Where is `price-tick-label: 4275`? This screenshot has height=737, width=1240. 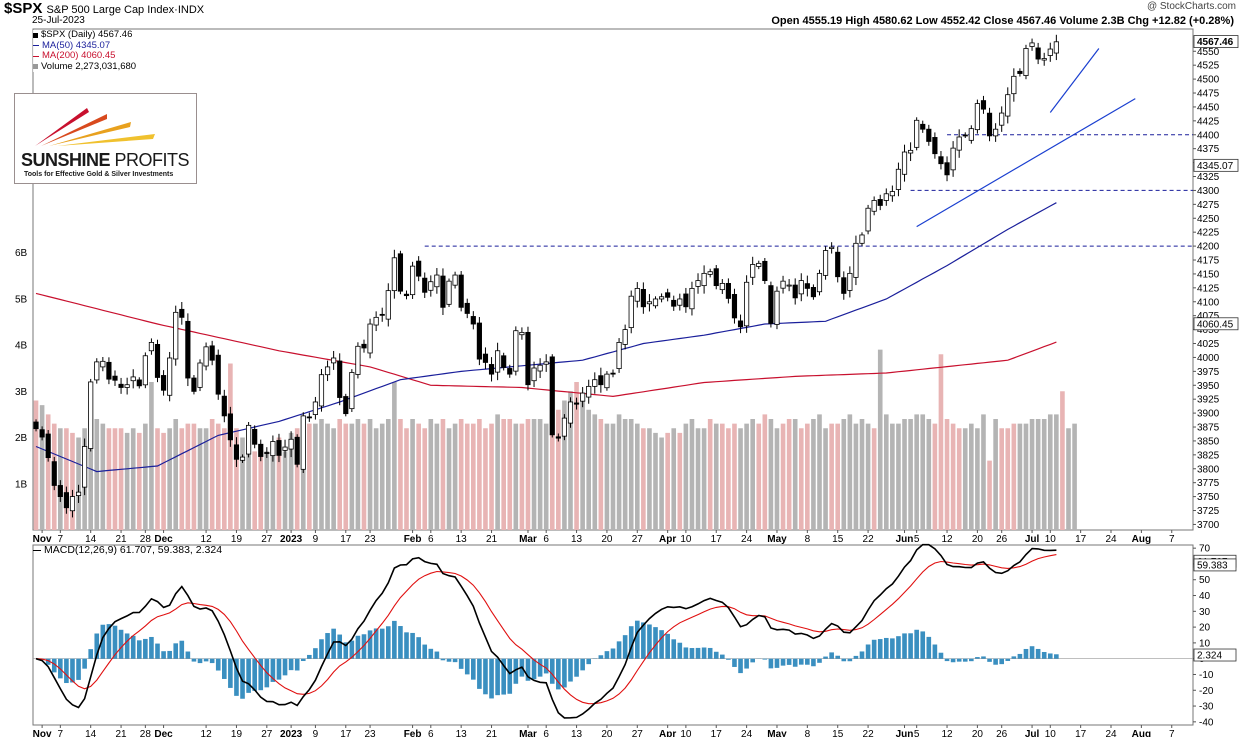
price-tick-label: 4275 is located at coordinates (1208, 205).